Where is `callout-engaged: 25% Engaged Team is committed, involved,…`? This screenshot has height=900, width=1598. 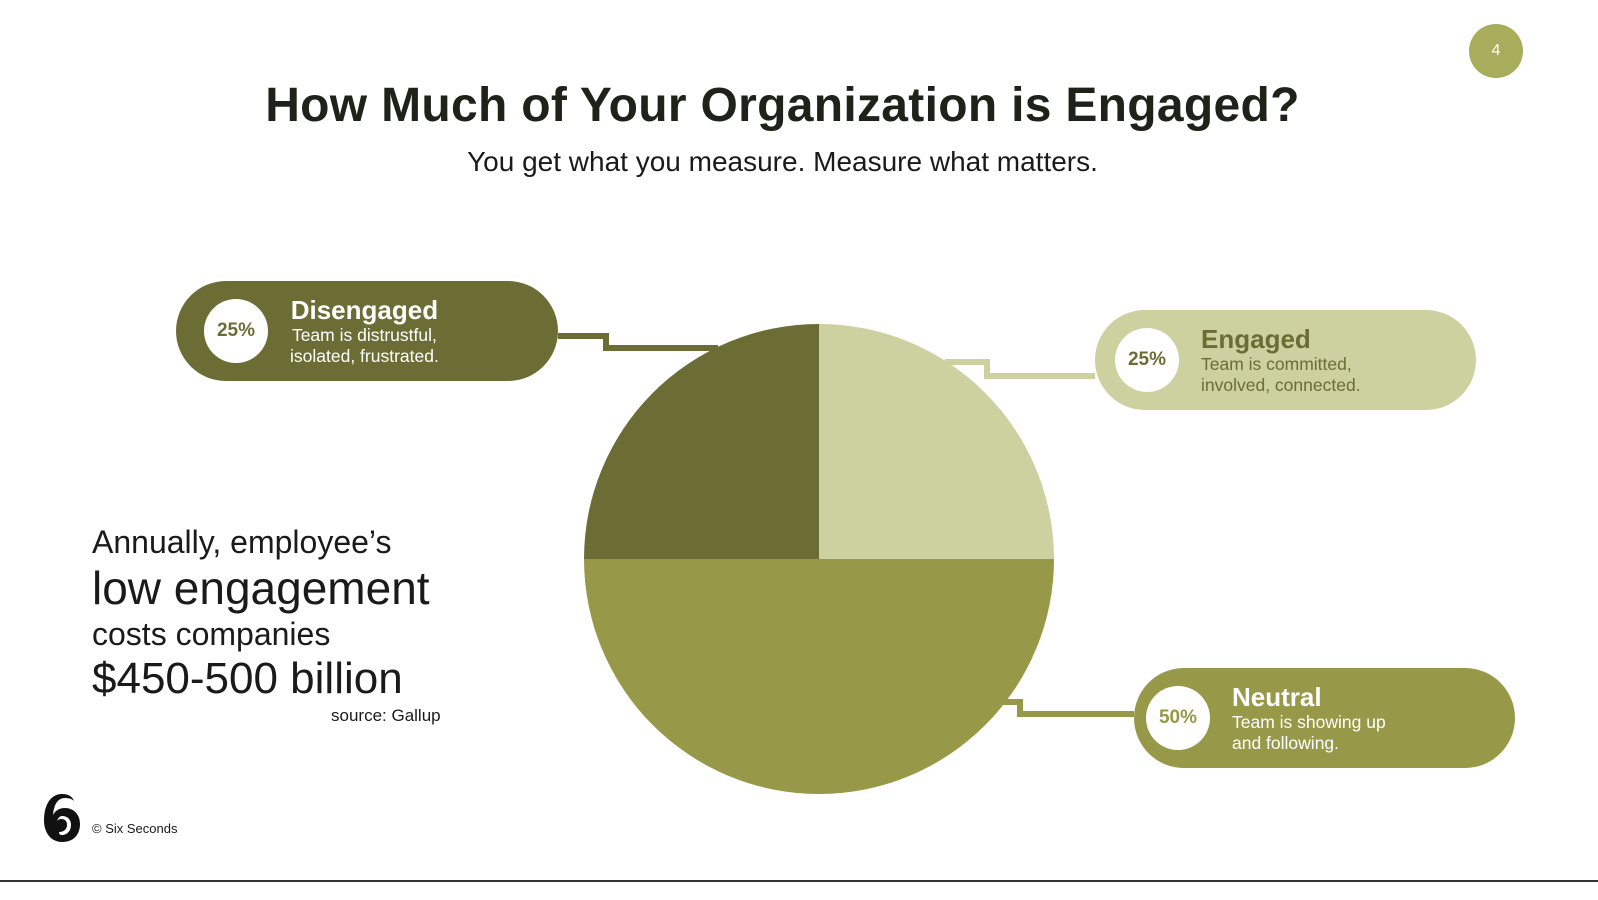
callout-engaged: 25% Engaged Team is committed, involved,… is located at coordinates (1285, 360).